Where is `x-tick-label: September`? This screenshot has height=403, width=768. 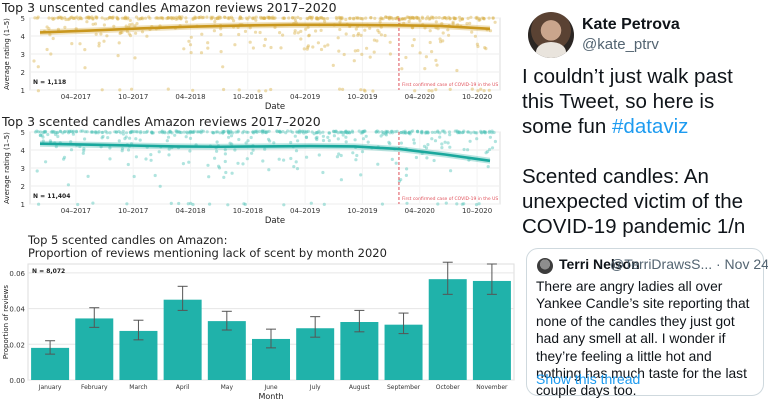
x-tick-label: September is located at coordinates (404, 387).